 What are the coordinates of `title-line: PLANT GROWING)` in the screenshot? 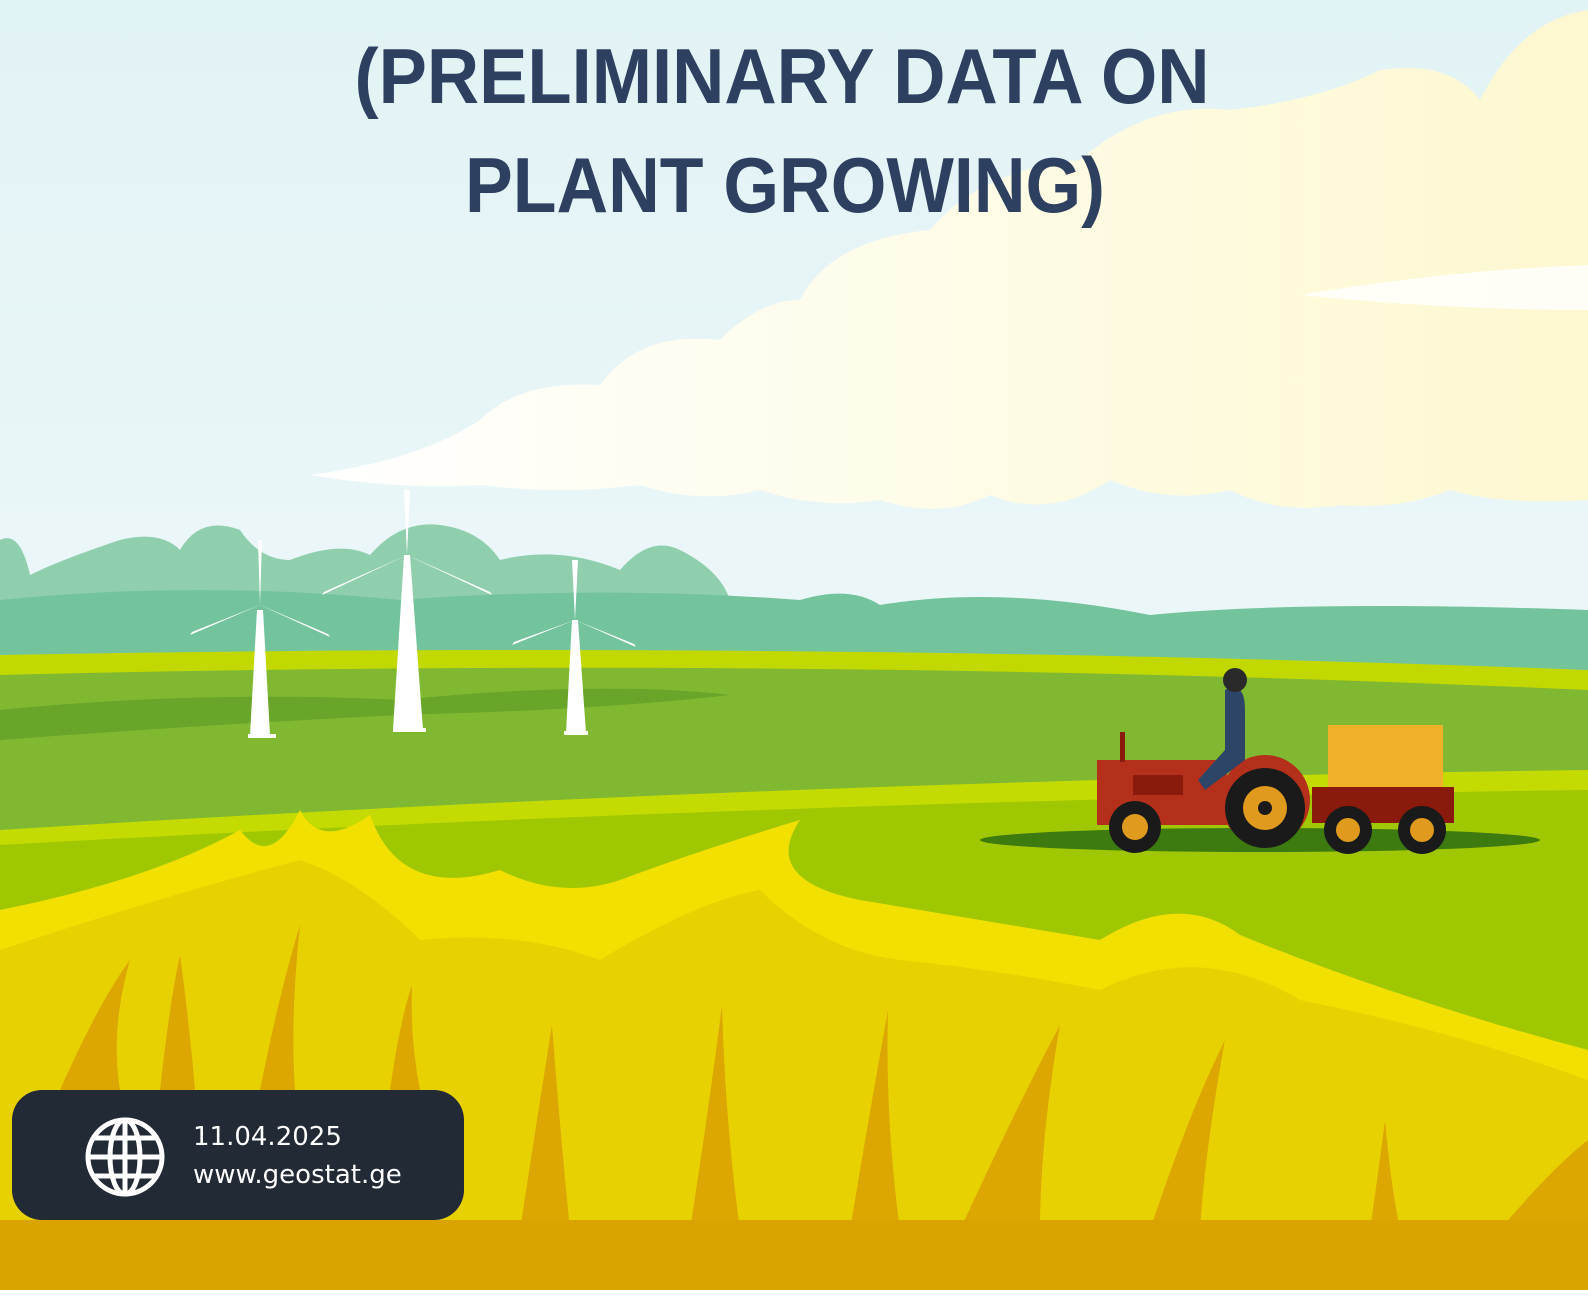 It's located at (785, 185).